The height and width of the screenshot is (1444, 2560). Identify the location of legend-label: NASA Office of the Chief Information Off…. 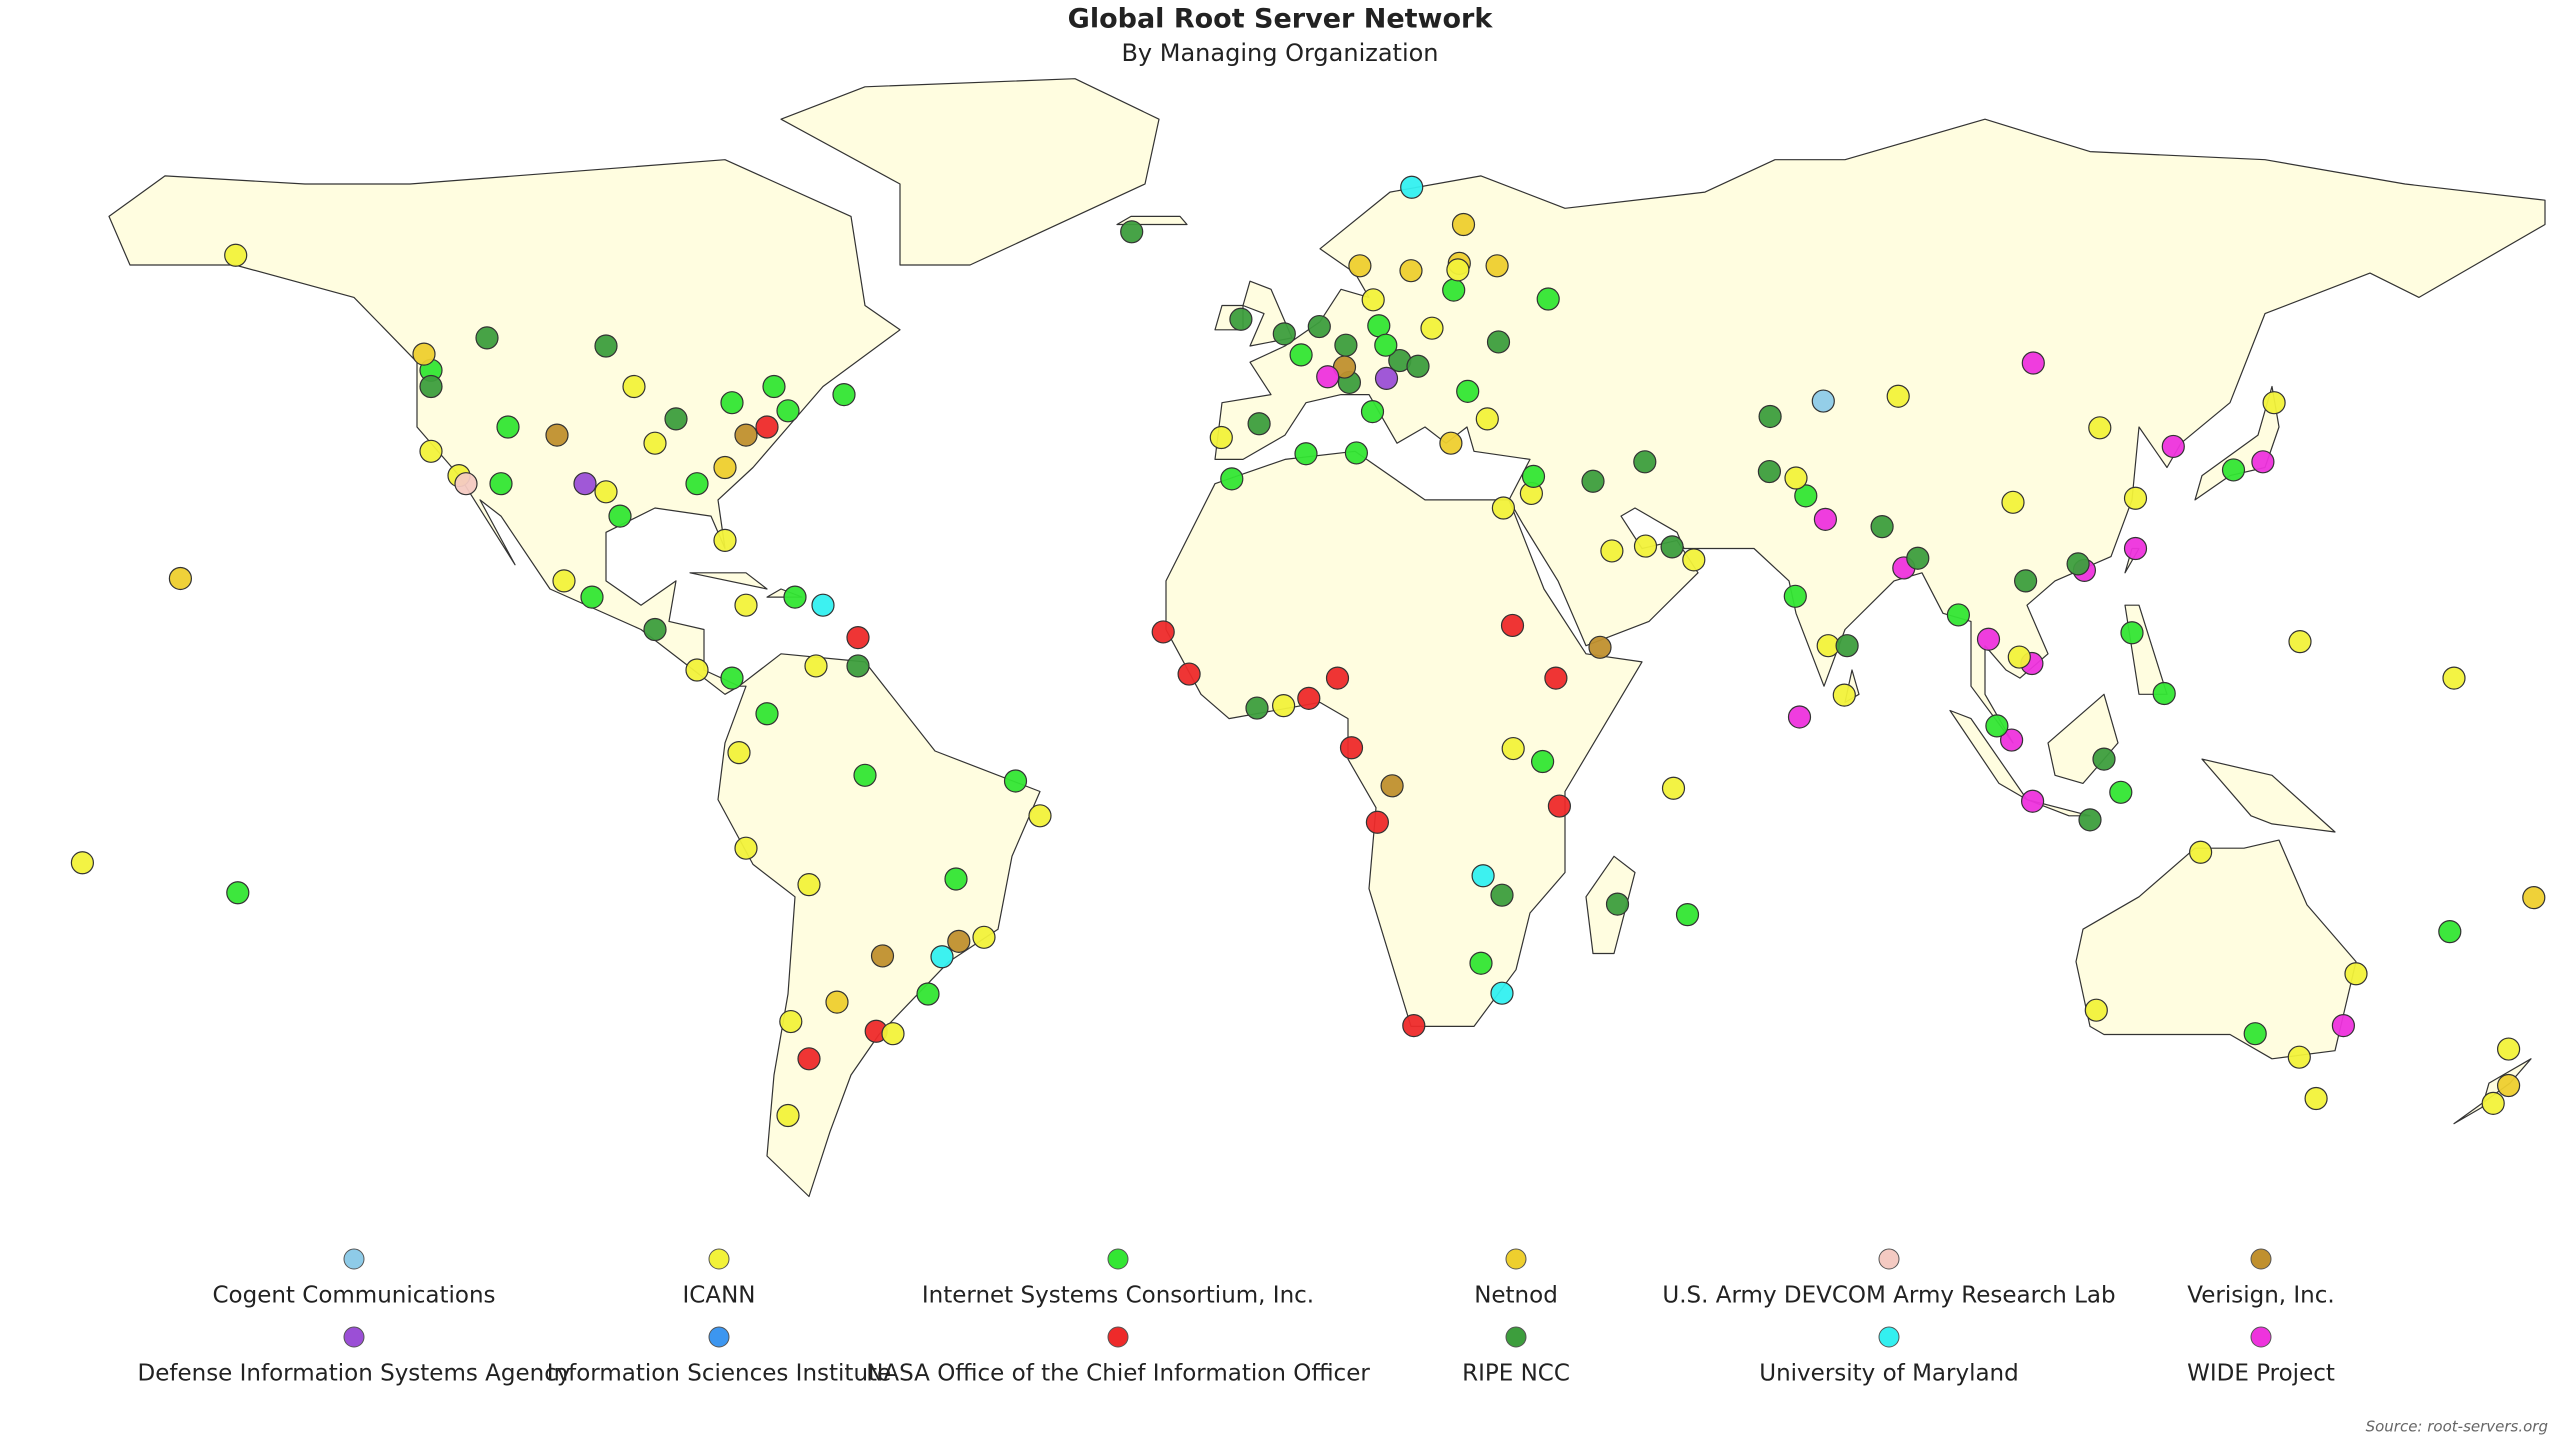
(1118, 1374).